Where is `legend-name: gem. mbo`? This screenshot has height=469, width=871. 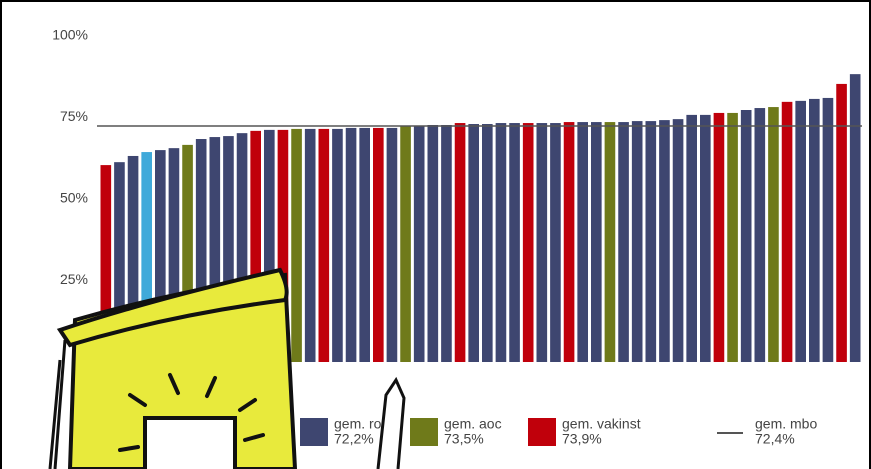
legend-name: gem. mbo is located at coordinates (786, 424).